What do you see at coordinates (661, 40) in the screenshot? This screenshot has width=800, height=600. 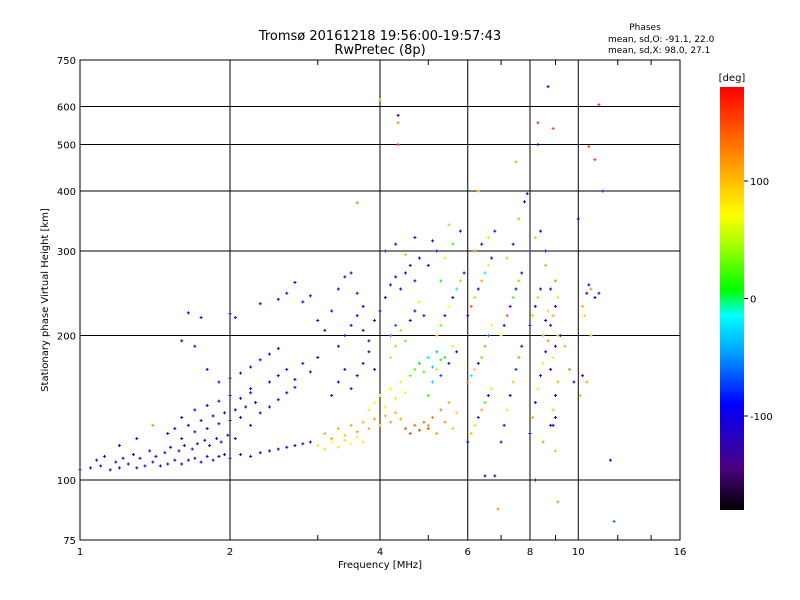 I see `legend-line-o: mean, sd,O: -91.1, 22.0` at bounding box center [661, 40].